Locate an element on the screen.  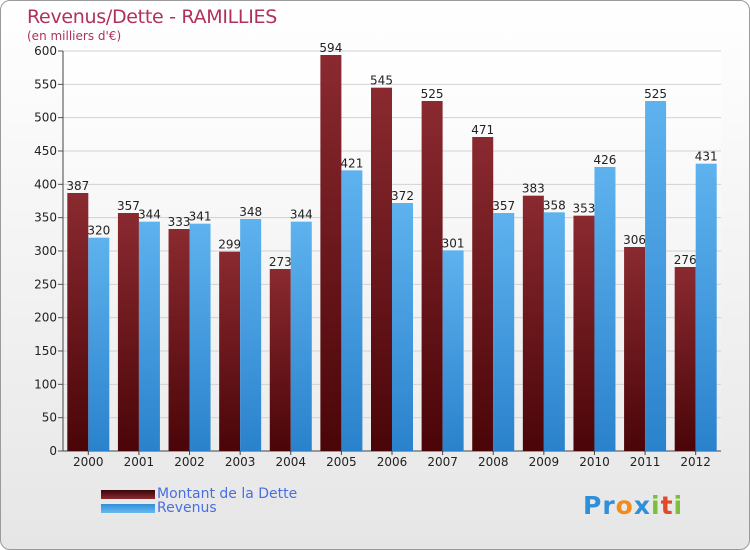
data-label-revenus: 301 is located at coordinates (453, 243).